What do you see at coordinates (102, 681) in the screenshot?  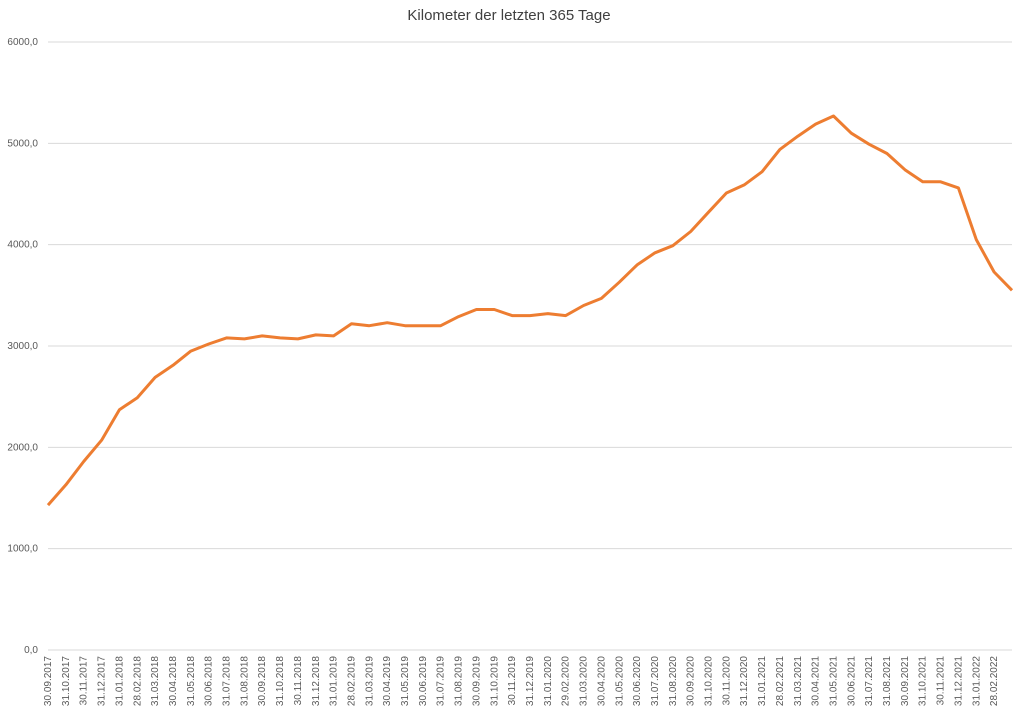 I see `x-tick-label: 31.12.2017` at bounding box center [102, 681].